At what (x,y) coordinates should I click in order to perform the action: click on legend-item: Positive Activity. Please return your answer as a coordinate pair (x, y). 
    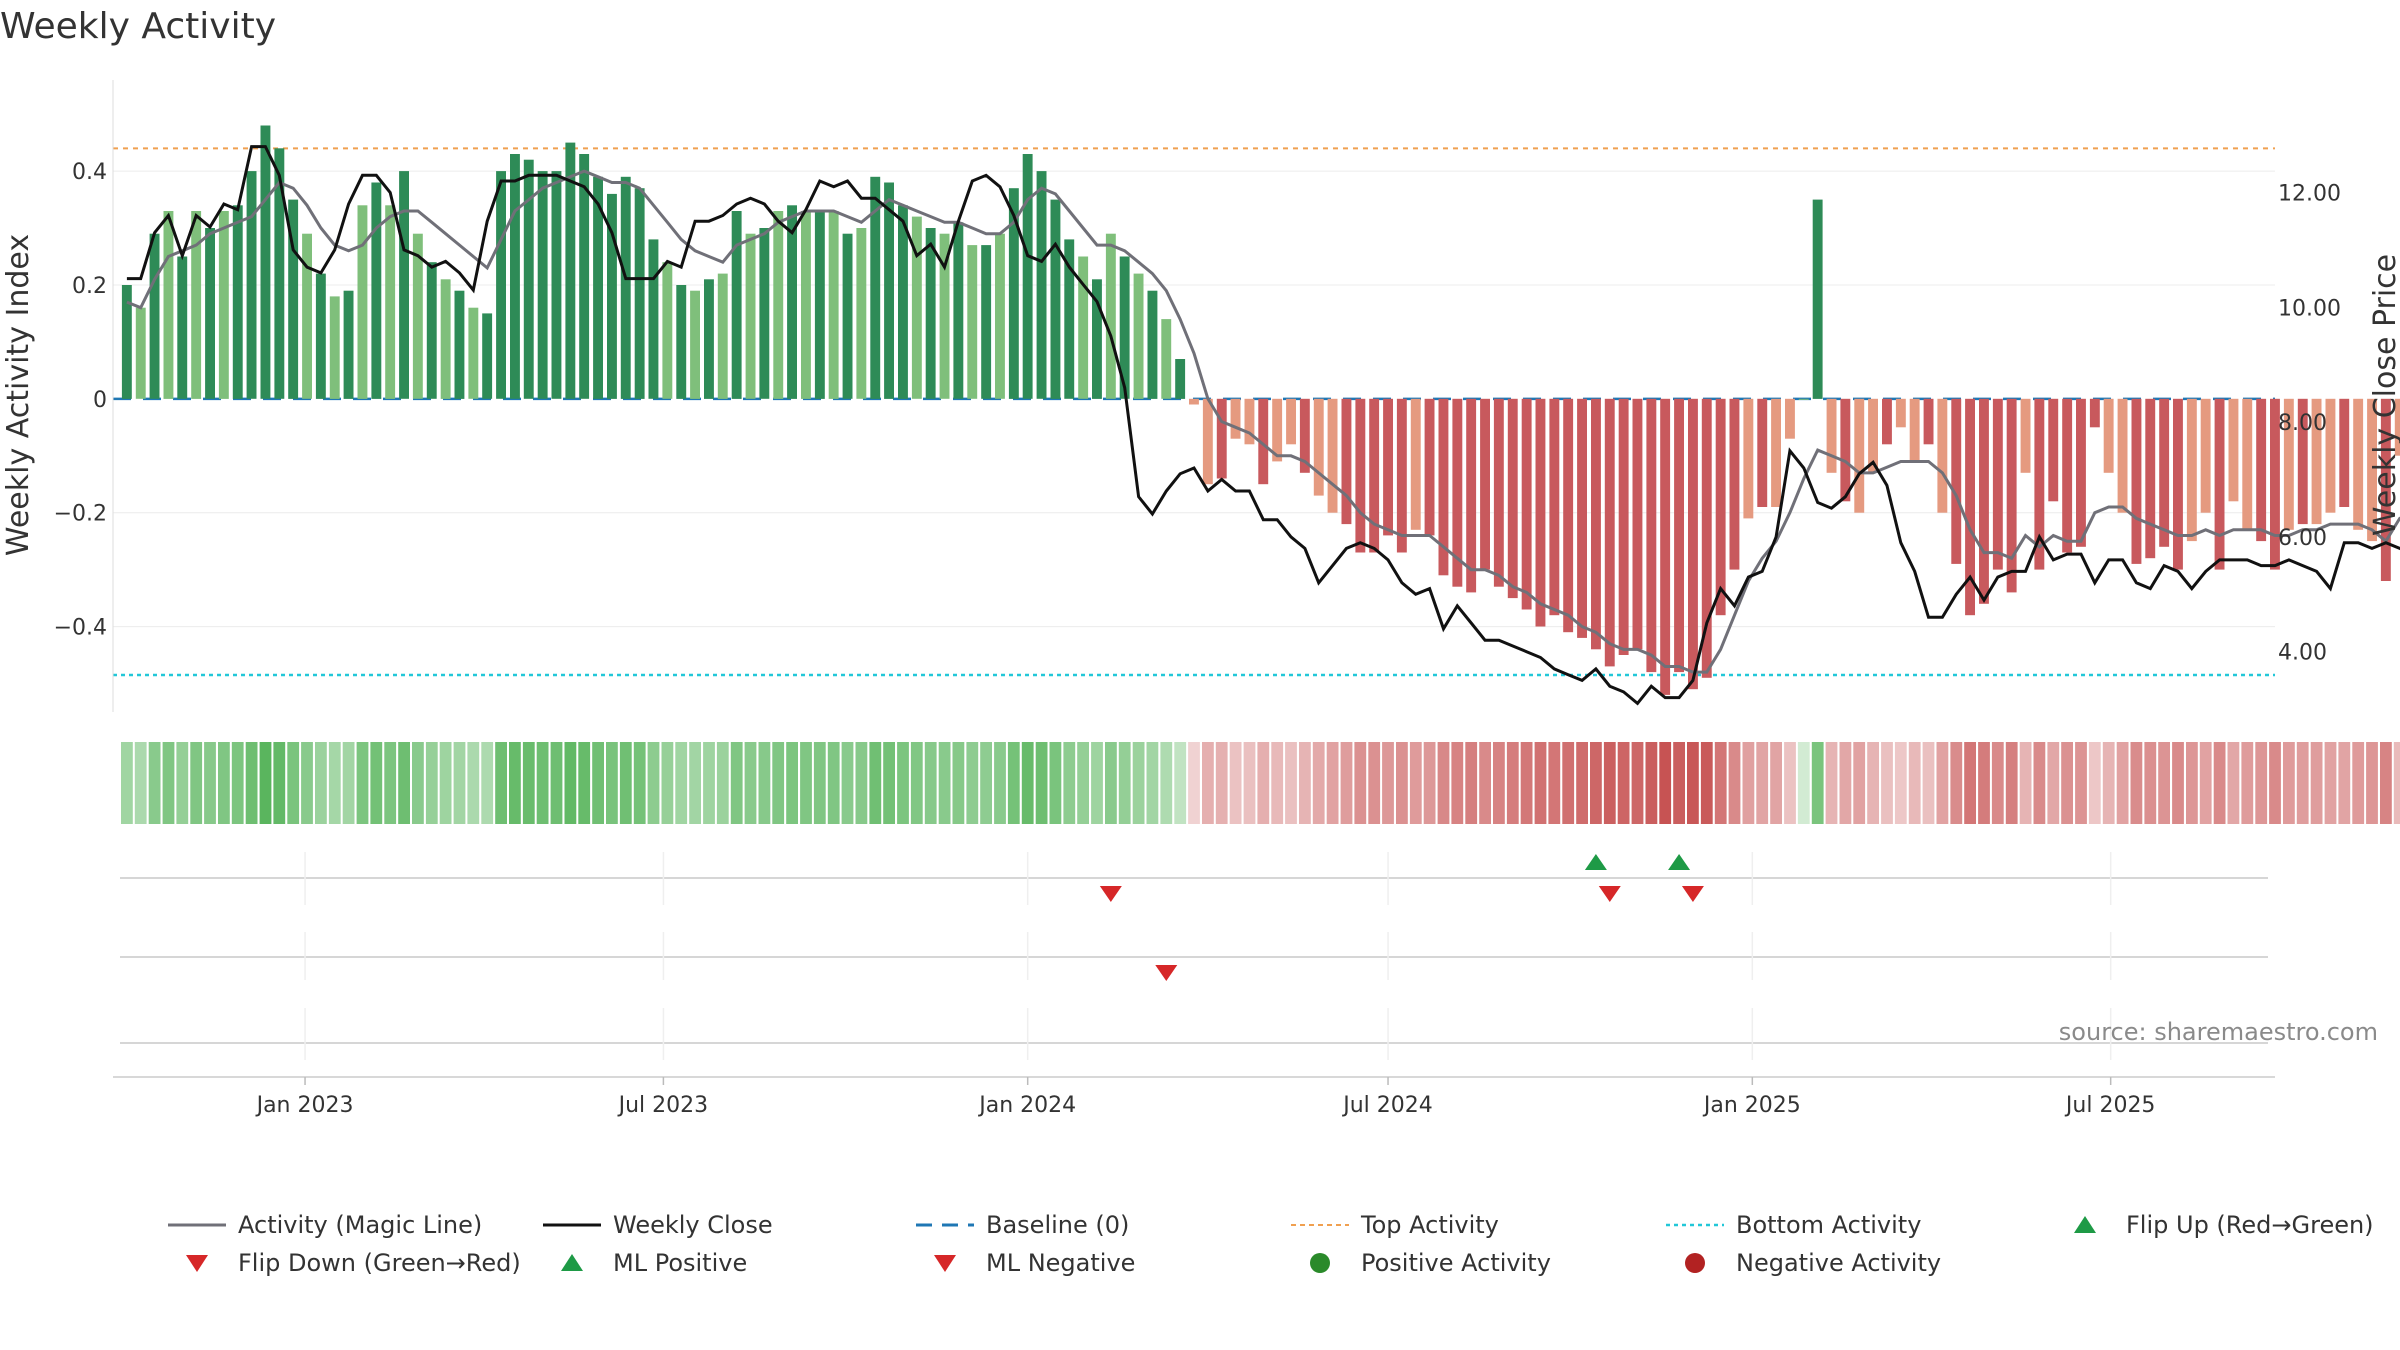
    Looking at the image, I should click on (1430, 1263).